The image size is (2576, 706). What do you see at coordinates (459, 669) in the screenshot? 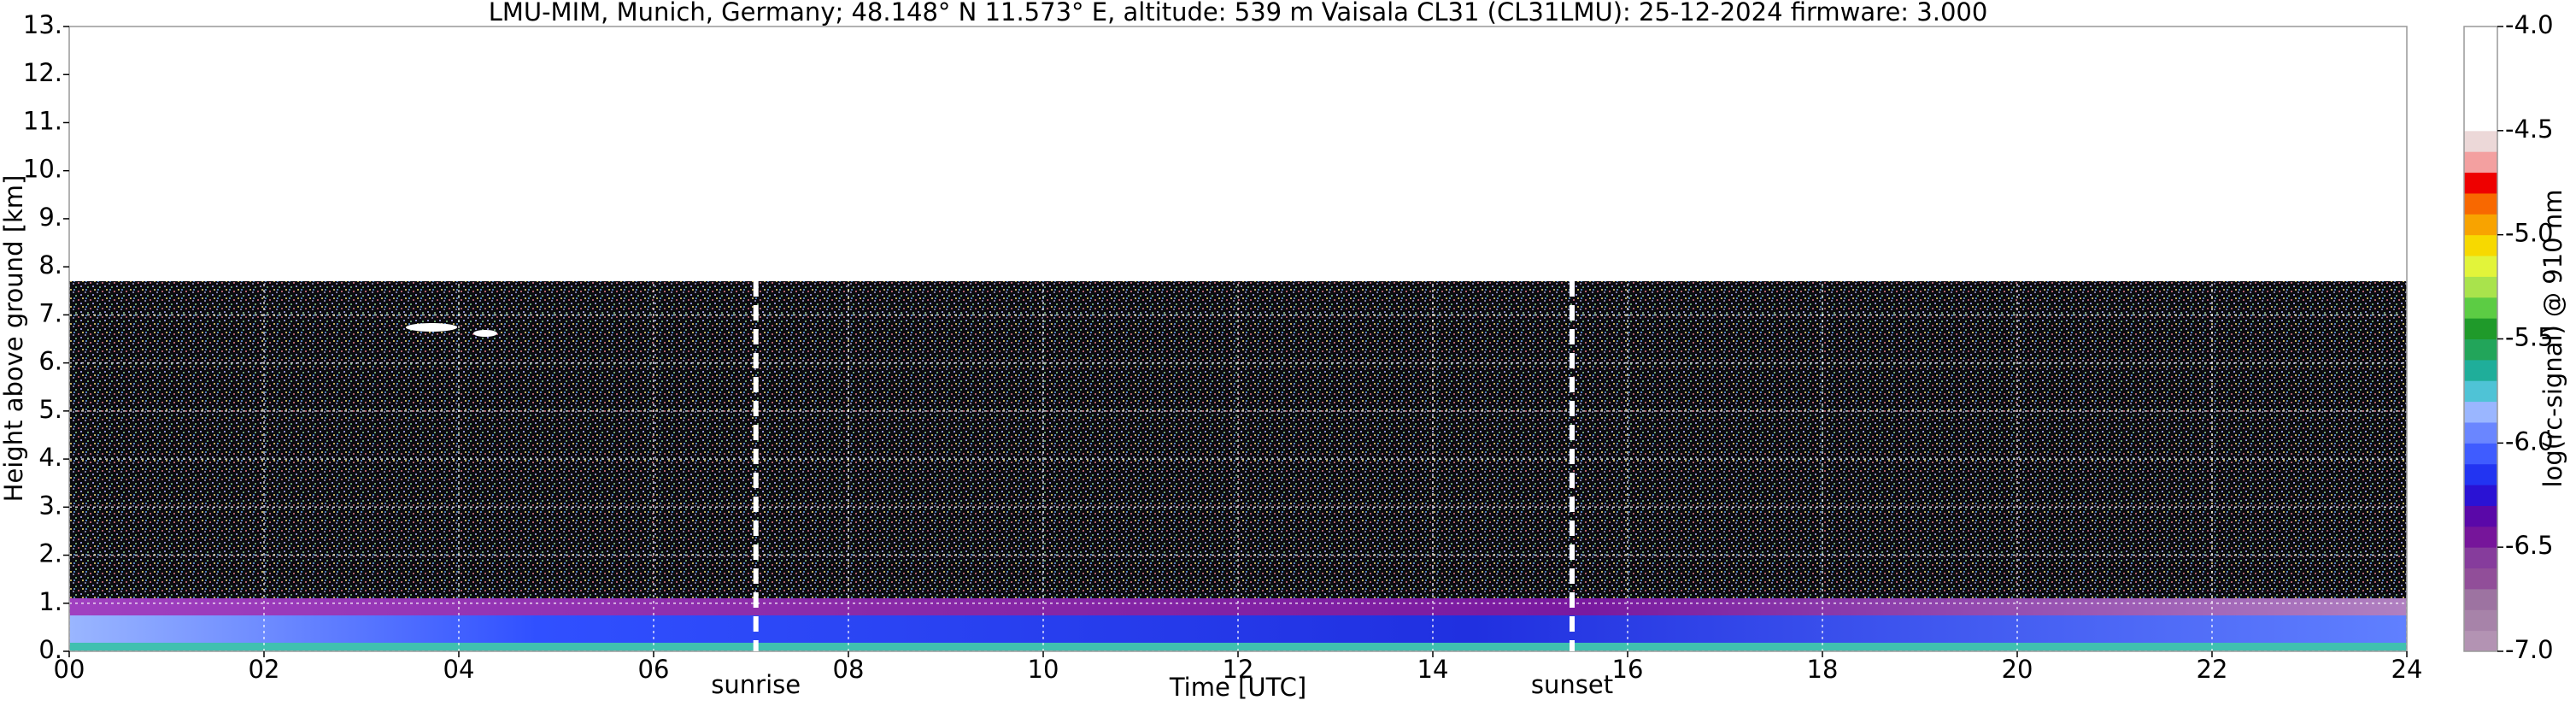
I see `x-tick-label: 04` at bounding box center [459, 669].